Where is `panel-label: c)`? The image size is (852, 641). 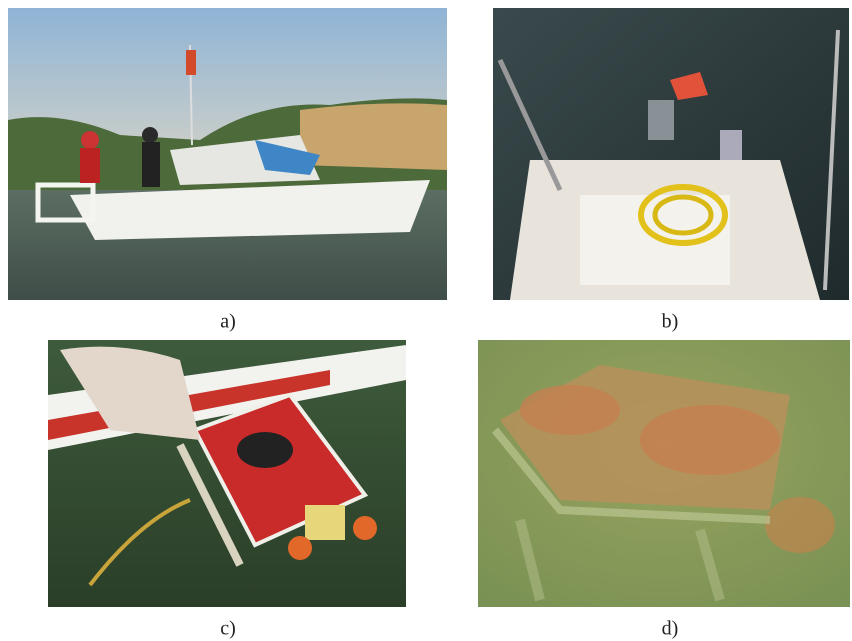 panel-label: c) is located at coordinates (228, 629).